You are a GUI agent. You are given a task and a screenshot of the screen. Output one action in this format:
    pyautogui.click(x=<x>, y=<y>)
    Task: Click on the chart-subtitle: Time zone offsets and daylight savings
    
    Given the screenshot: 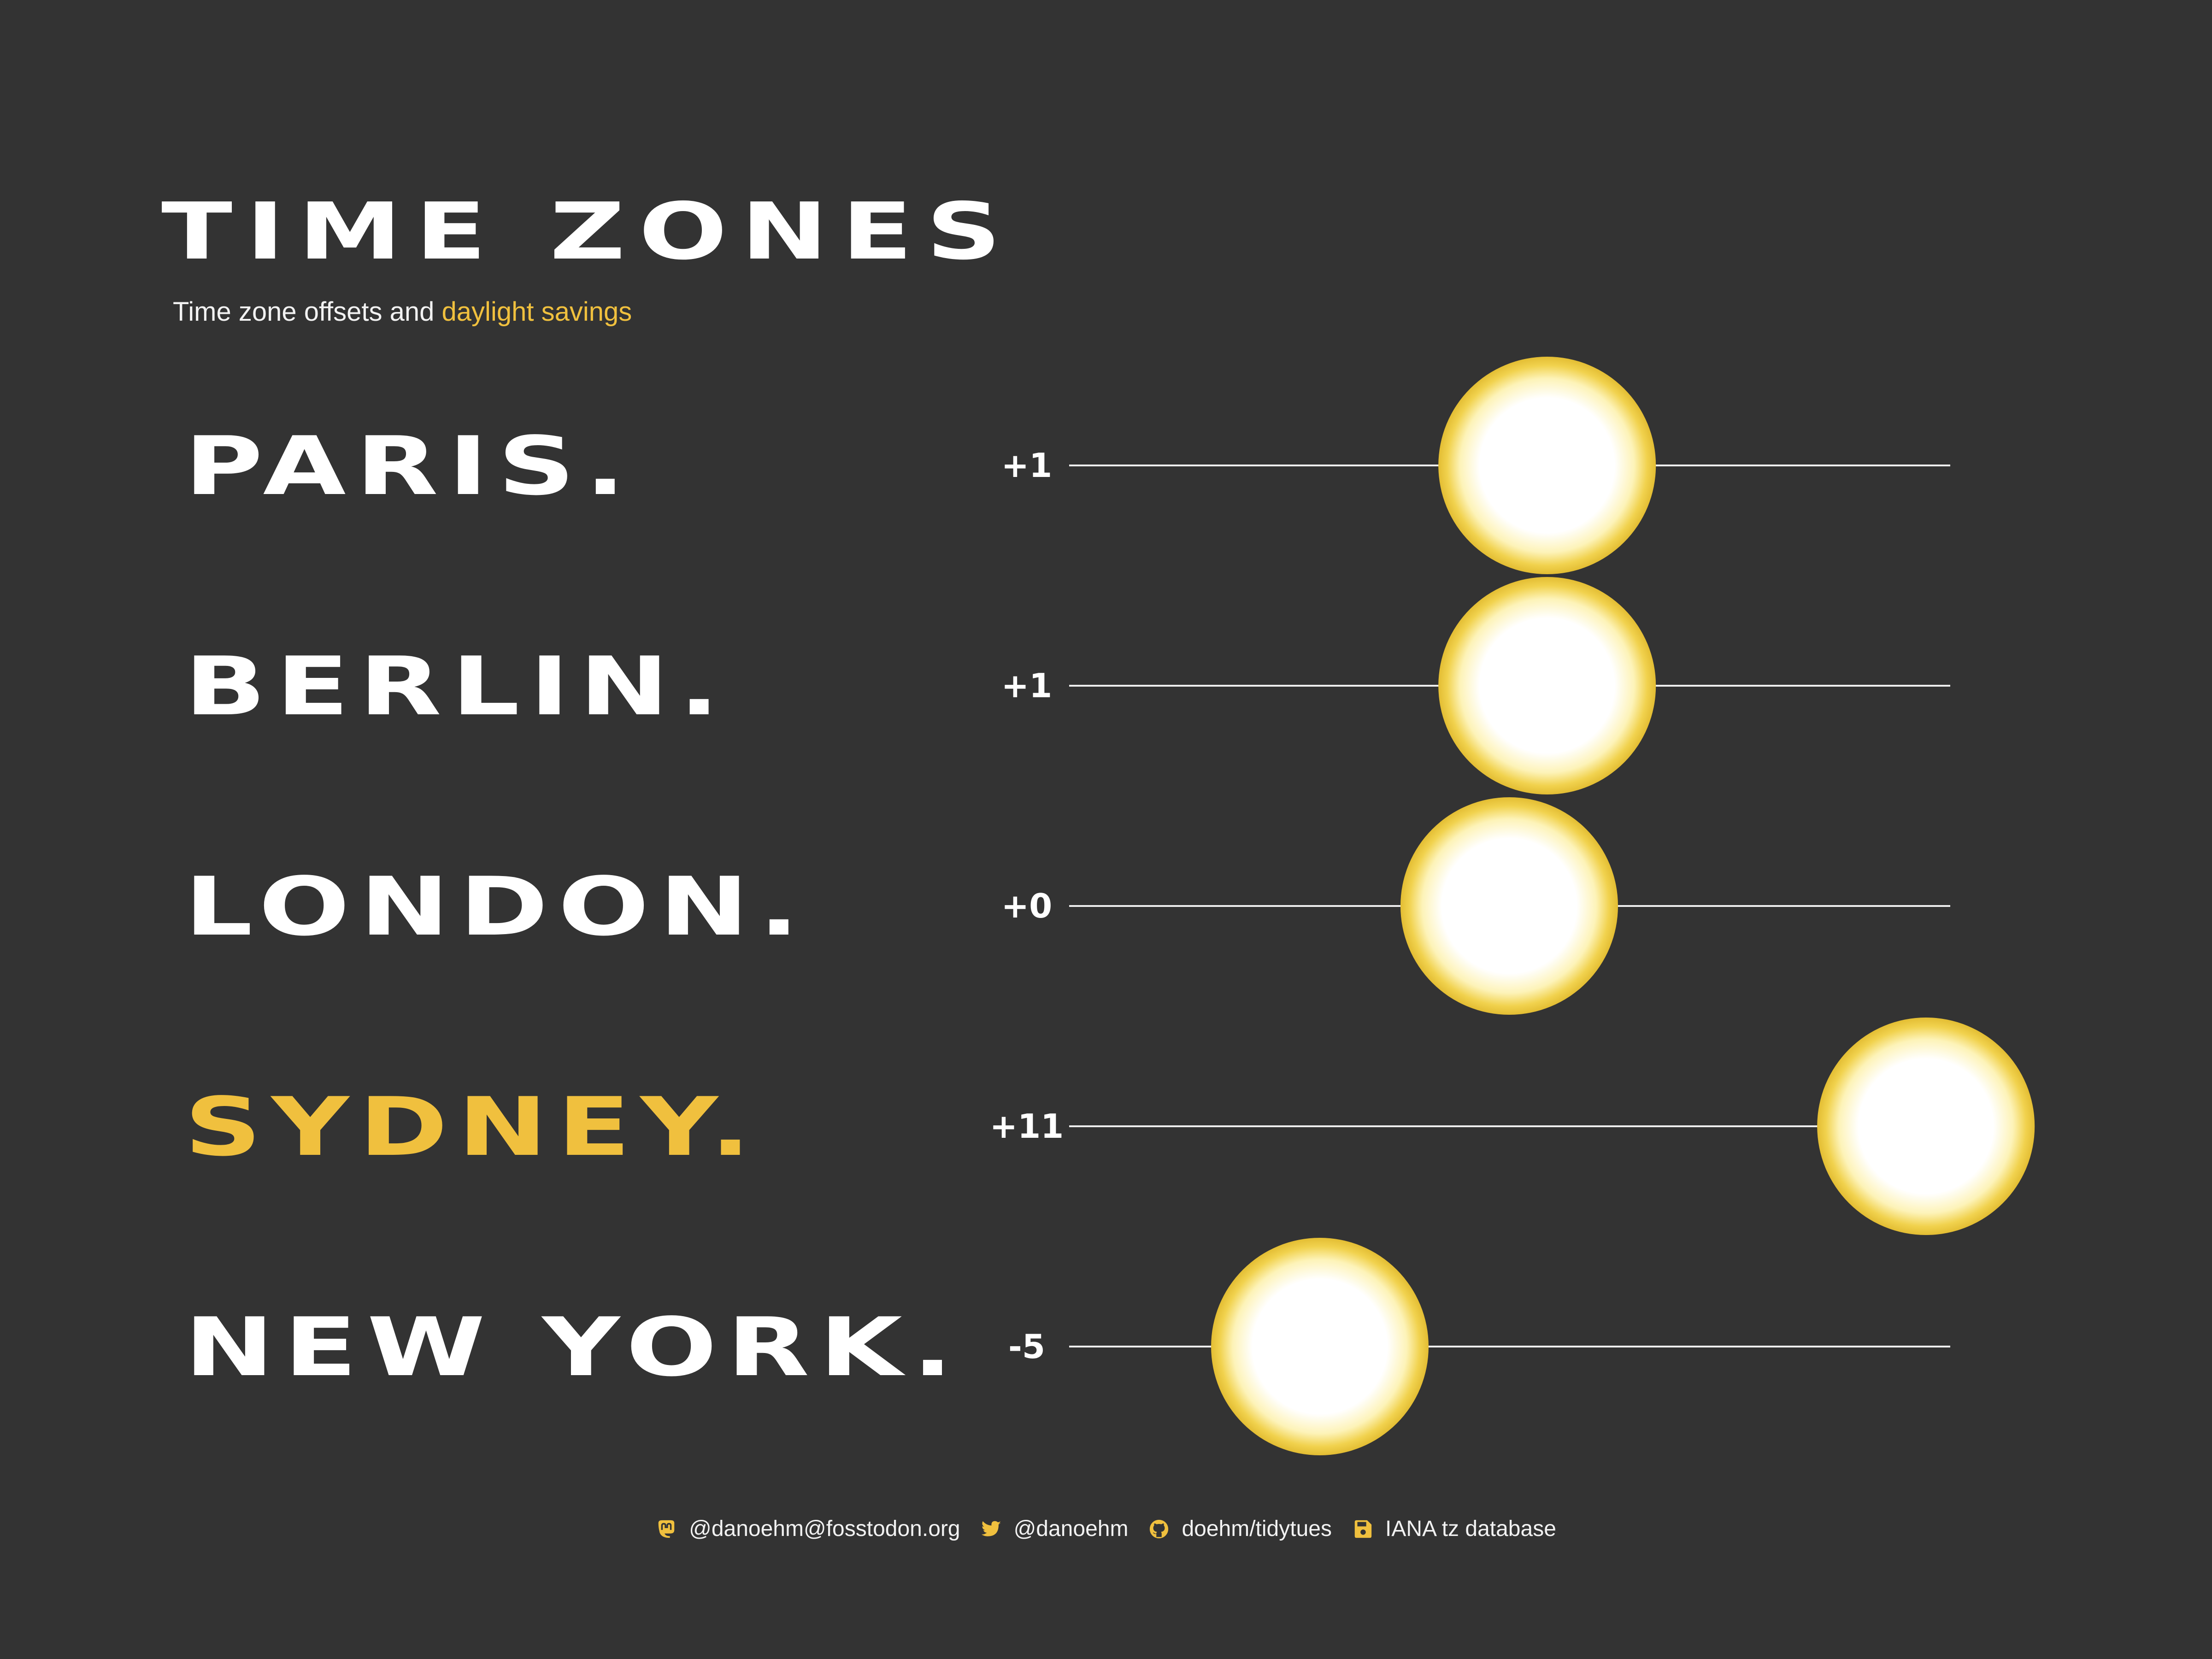 What is the action you would take?
    pyautogui.click(x=402, y=312)
    